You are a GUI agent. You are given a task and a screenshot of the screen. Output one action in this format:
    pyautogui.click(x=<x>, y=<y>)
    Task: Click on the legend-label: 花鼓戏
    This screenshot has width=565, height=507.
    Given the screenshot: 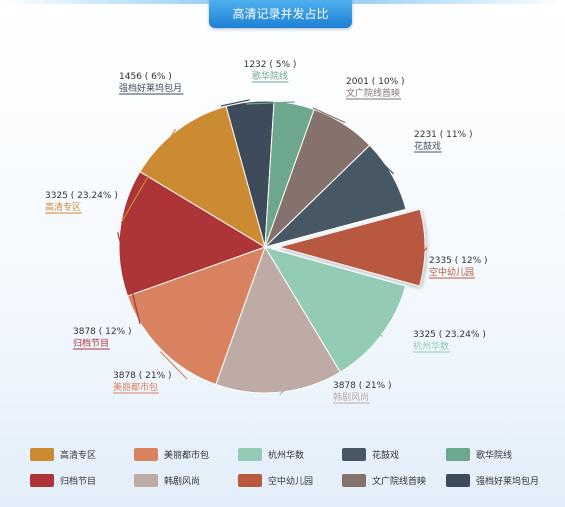 What is the action you would take?
    pyautogui.click(x=386, y=455)
    